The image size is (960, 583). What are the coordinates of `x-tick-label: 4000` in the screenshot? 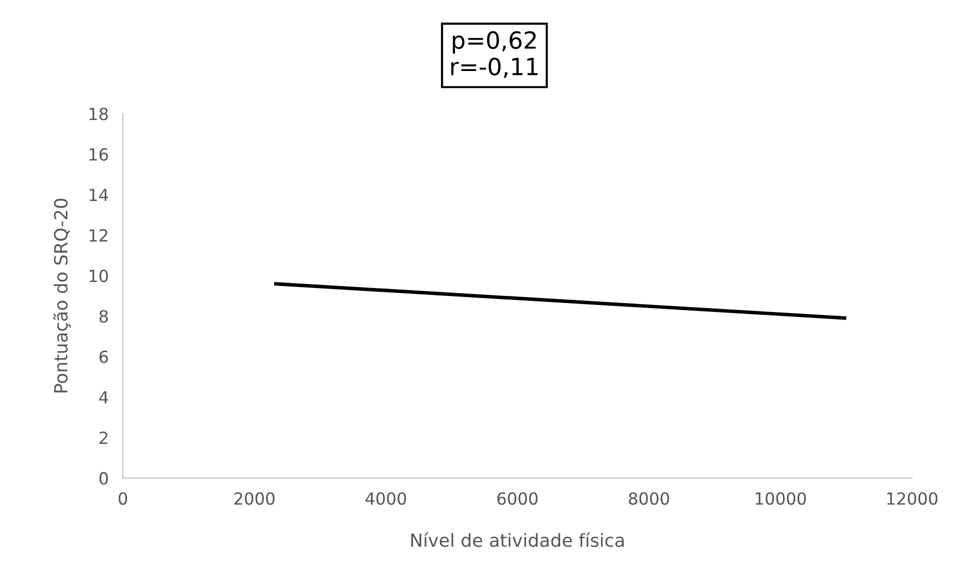 It's located at (386, 498).